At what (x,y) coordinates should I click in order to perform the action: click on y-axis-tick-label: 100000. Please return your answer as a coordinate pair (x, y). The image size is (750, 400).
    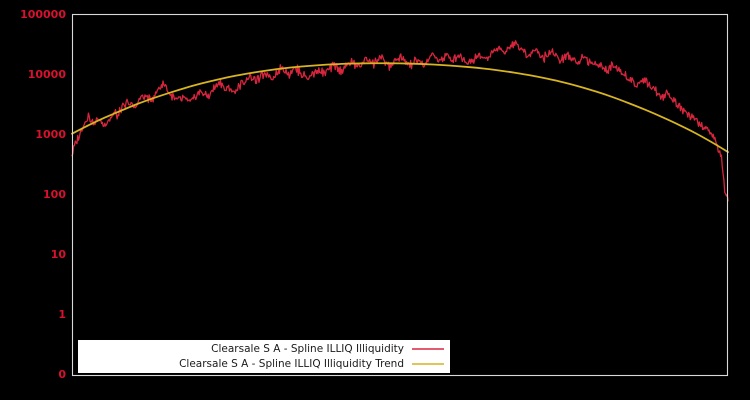
    Looking at the image, I should click on (43, 14).